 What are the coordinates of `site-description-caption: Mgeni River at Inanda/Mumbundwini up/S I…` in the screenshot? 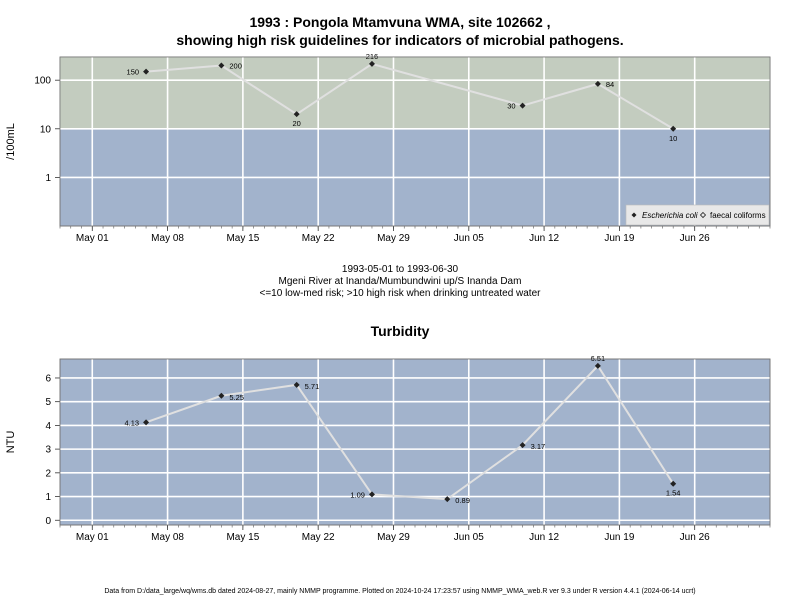 It's located at (400, 281).